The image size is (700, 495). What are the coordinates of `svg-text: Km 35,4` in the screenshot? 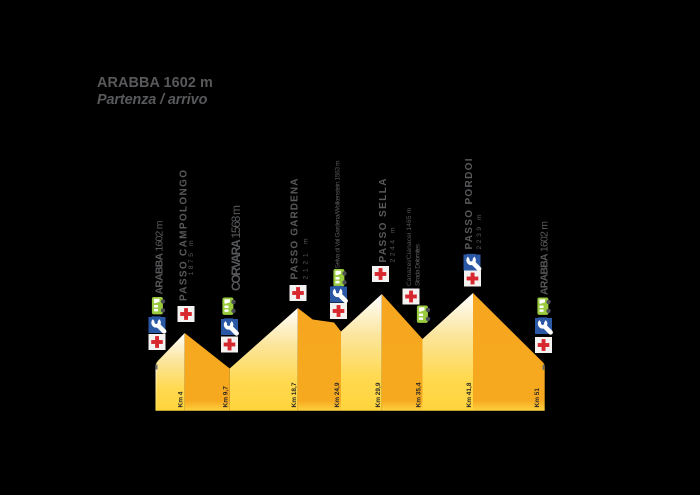 It's located at (419, 394).